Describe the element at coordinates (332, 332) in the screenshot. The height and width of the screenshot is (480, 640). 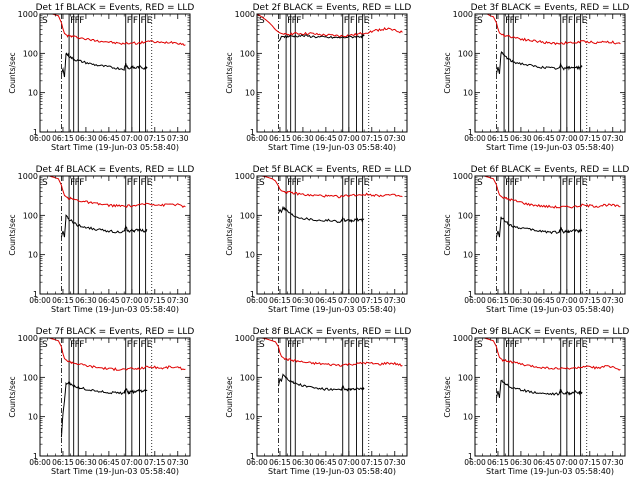
I see `panel-title: Det 8f BLACK = Events, RED = LLD` at that location.